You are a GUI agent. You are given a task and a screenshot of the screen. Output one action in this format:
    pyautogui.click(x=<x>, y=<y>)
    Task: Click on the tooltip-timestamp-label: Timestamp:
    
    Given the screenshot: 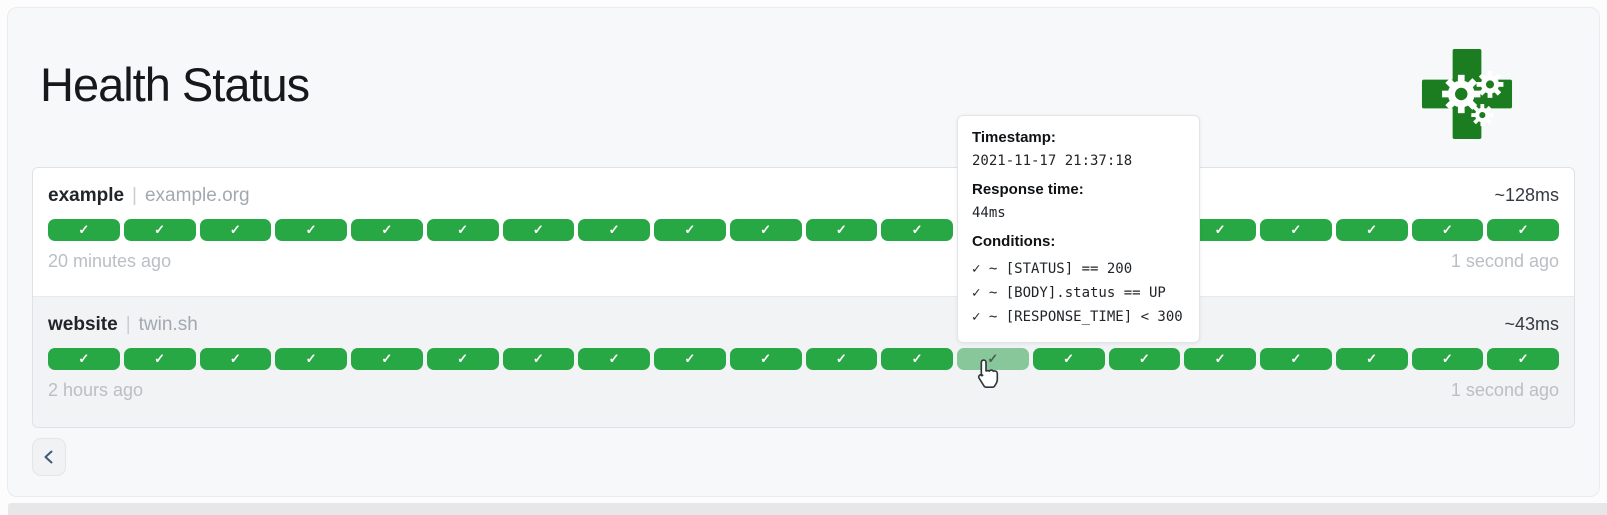 What is the action you would take?
    pyautogui.click(x=1014, y=137)
    